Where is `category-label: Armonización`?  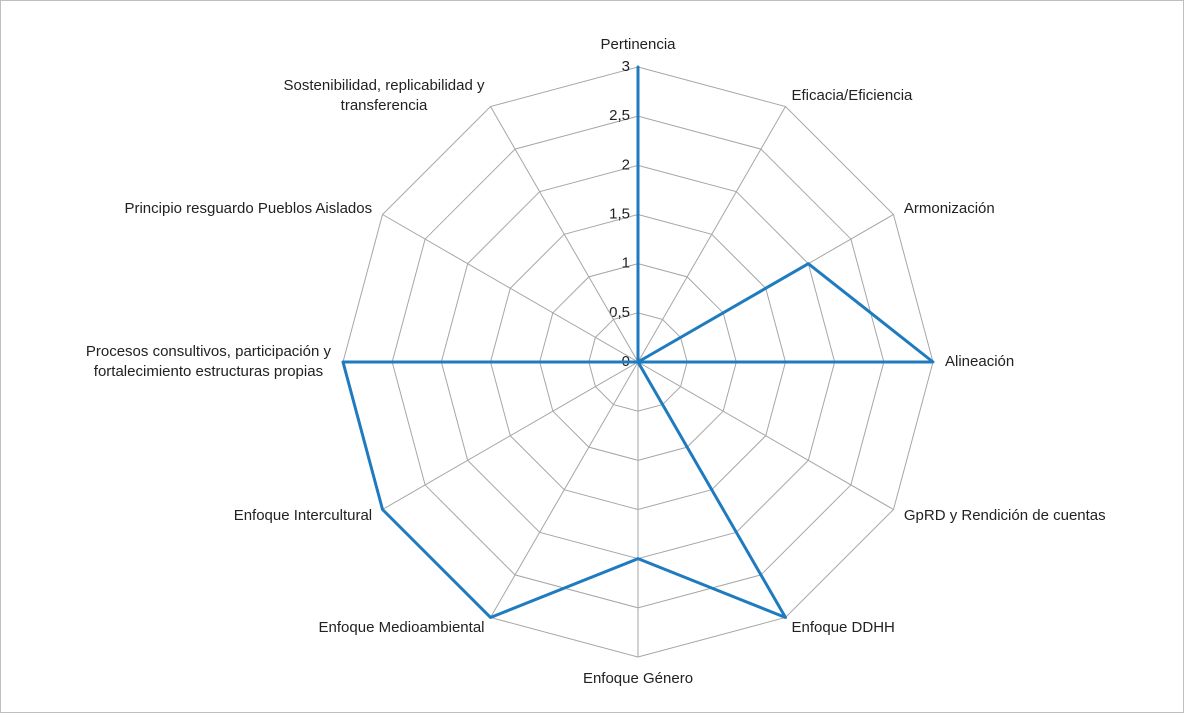
category-label: Armonización is located at coordinates (949, 208).